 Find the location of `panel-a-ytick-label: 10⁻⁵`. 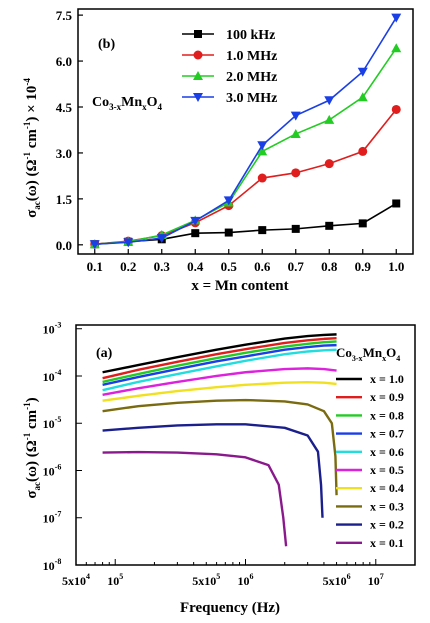

panel-a-ytick-label: 10⁻⁵ is located at coordinates (52, 423).